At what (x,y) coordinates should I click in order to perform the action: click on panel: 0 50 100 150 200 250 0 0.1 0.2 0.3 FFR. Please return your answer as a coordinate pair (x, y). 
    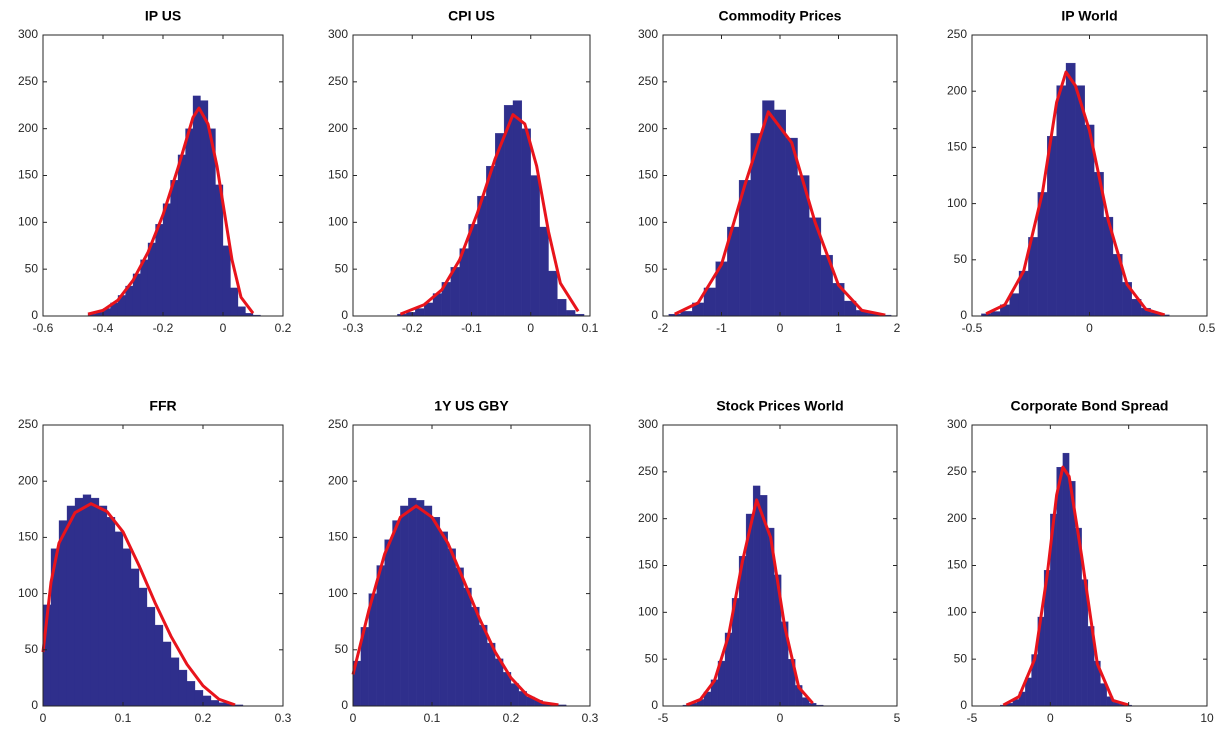
    Looking at the image, I should click on (155, 561).